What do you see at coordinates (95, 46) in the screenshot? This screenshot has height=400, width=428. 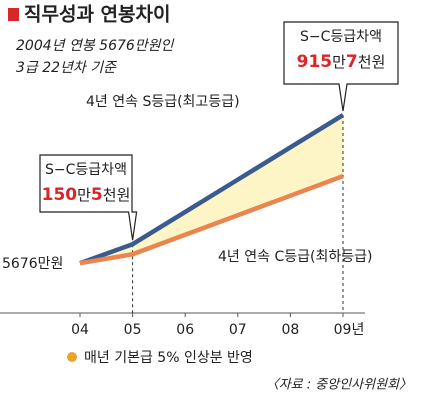 I see `subtitle: 2004년 연봉 5676만원인` at bounding box center [95, 46].